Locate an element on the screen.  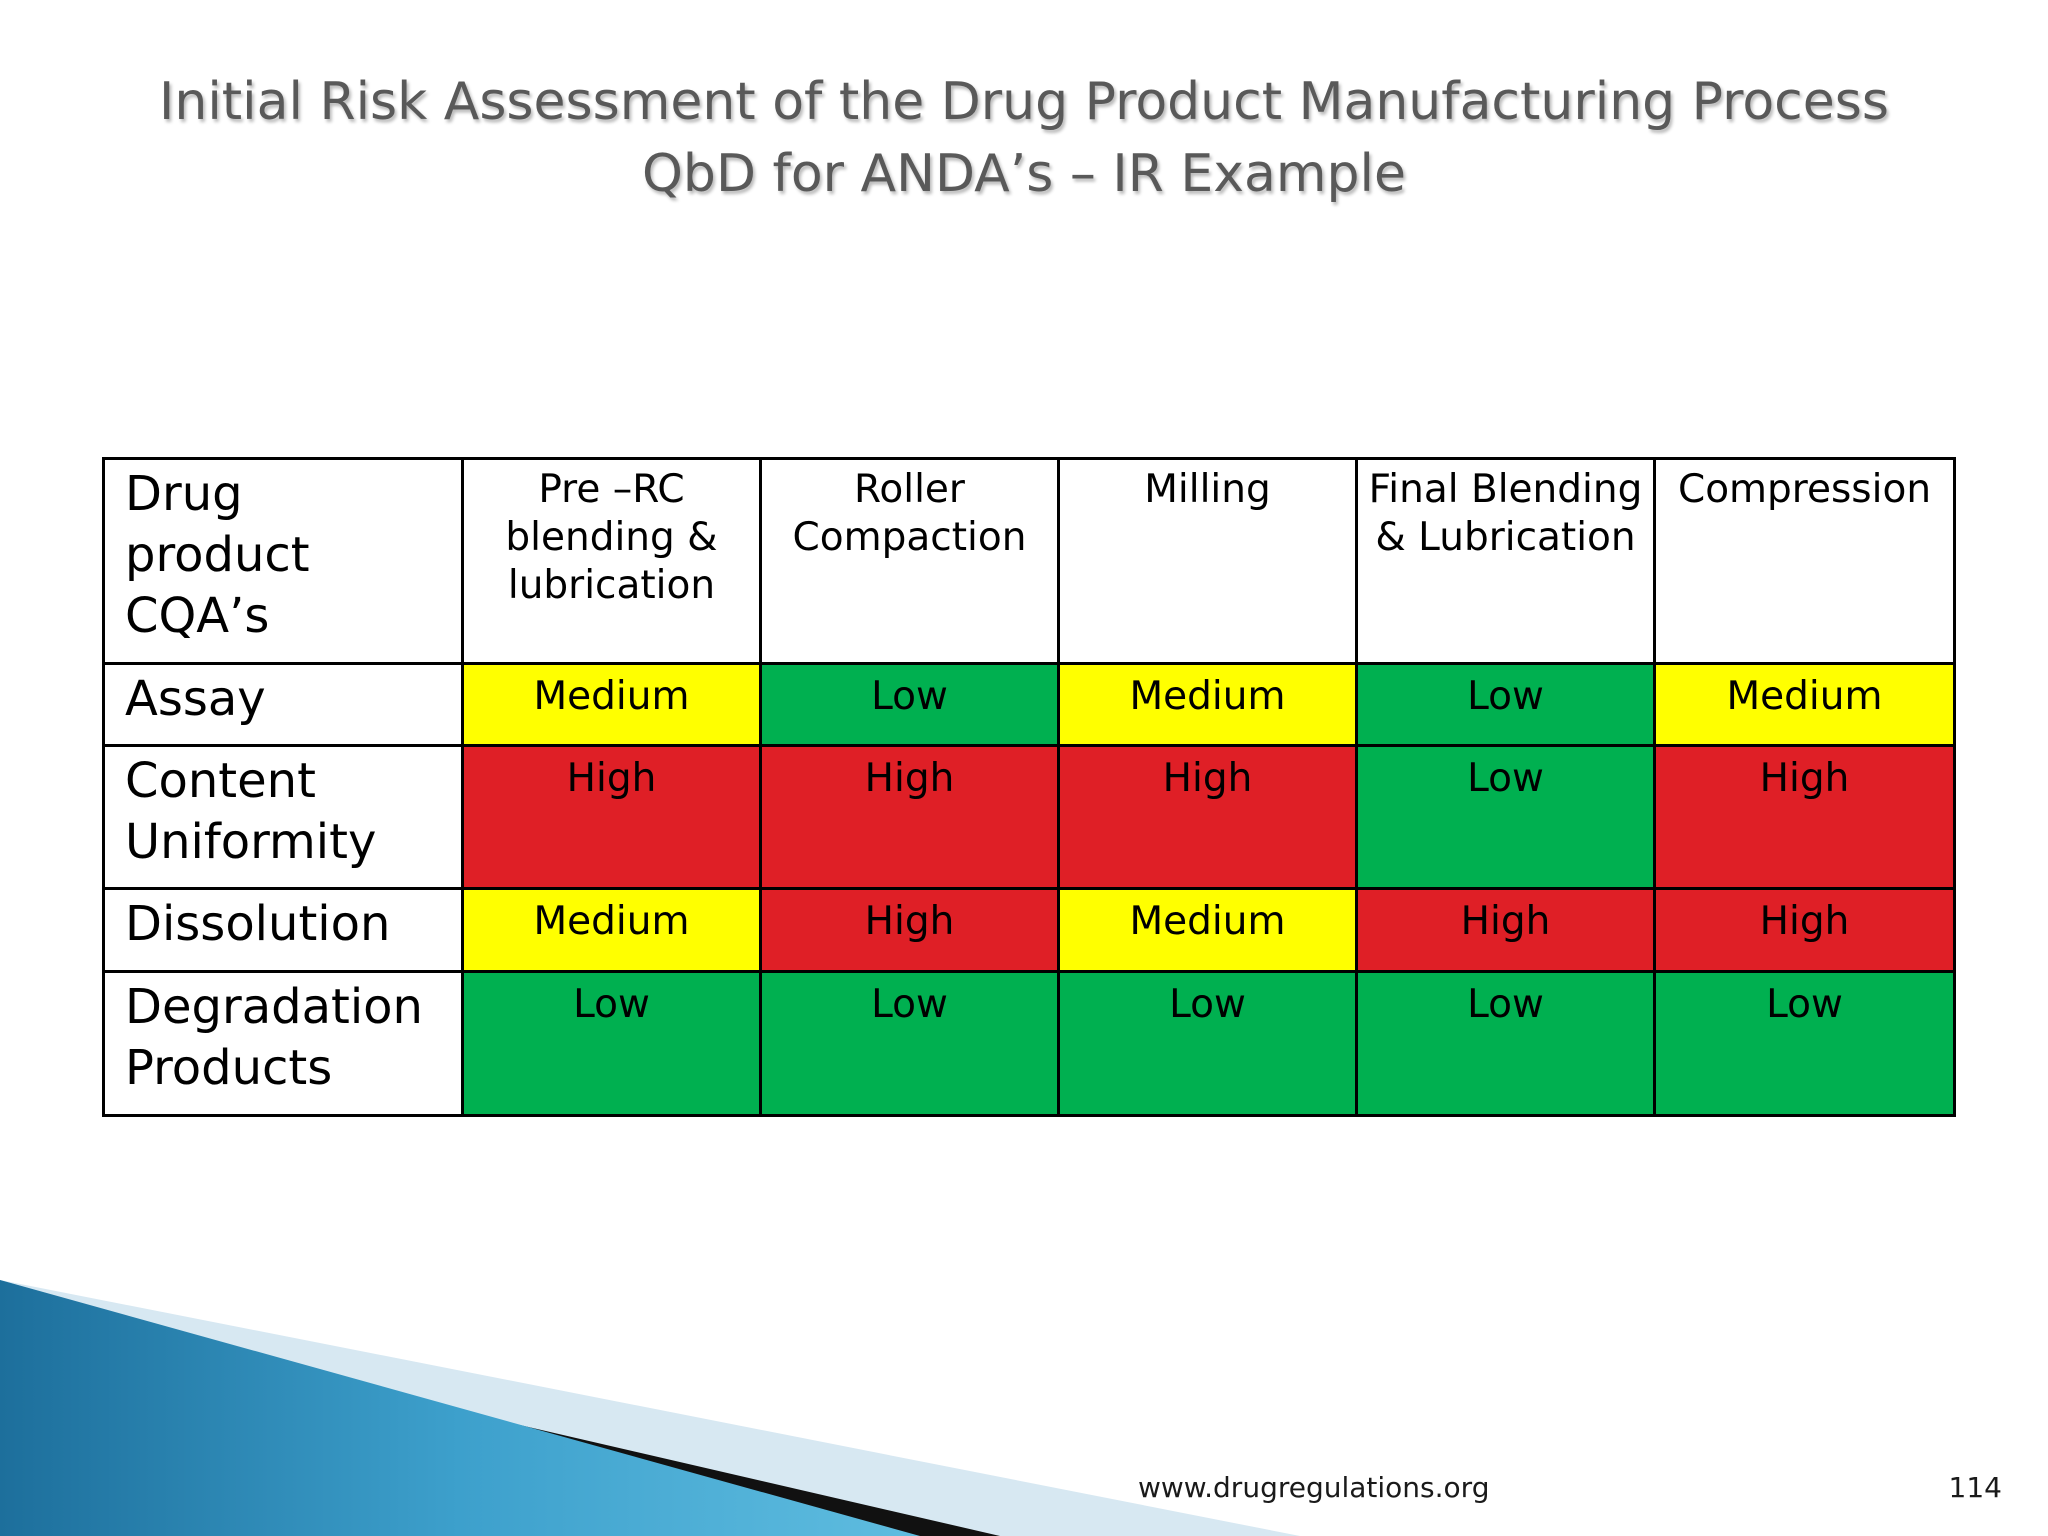
table-corner-header: Drug product CQA’s is located at coordinates (283, 561).